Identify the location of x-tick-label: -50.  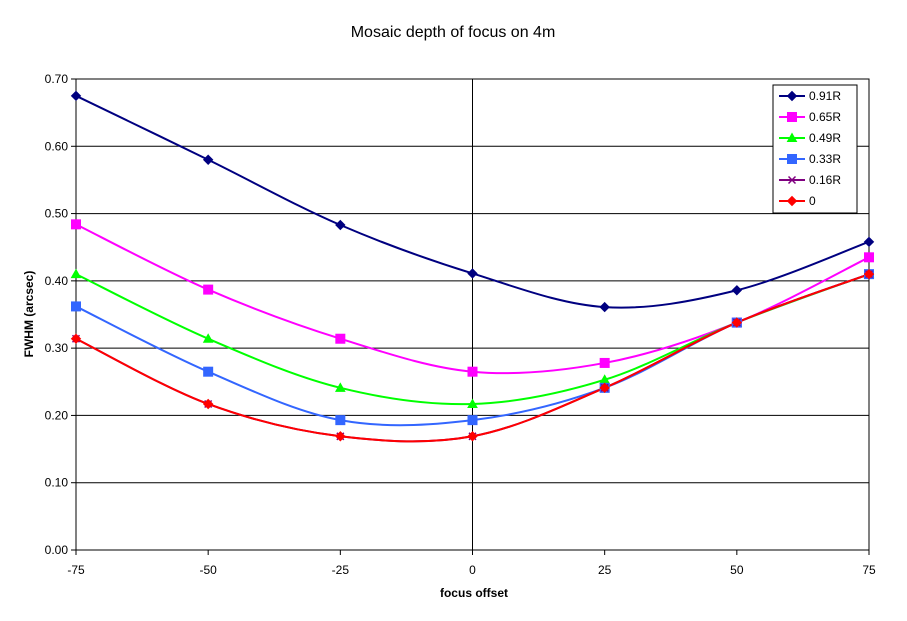
(208, 570).